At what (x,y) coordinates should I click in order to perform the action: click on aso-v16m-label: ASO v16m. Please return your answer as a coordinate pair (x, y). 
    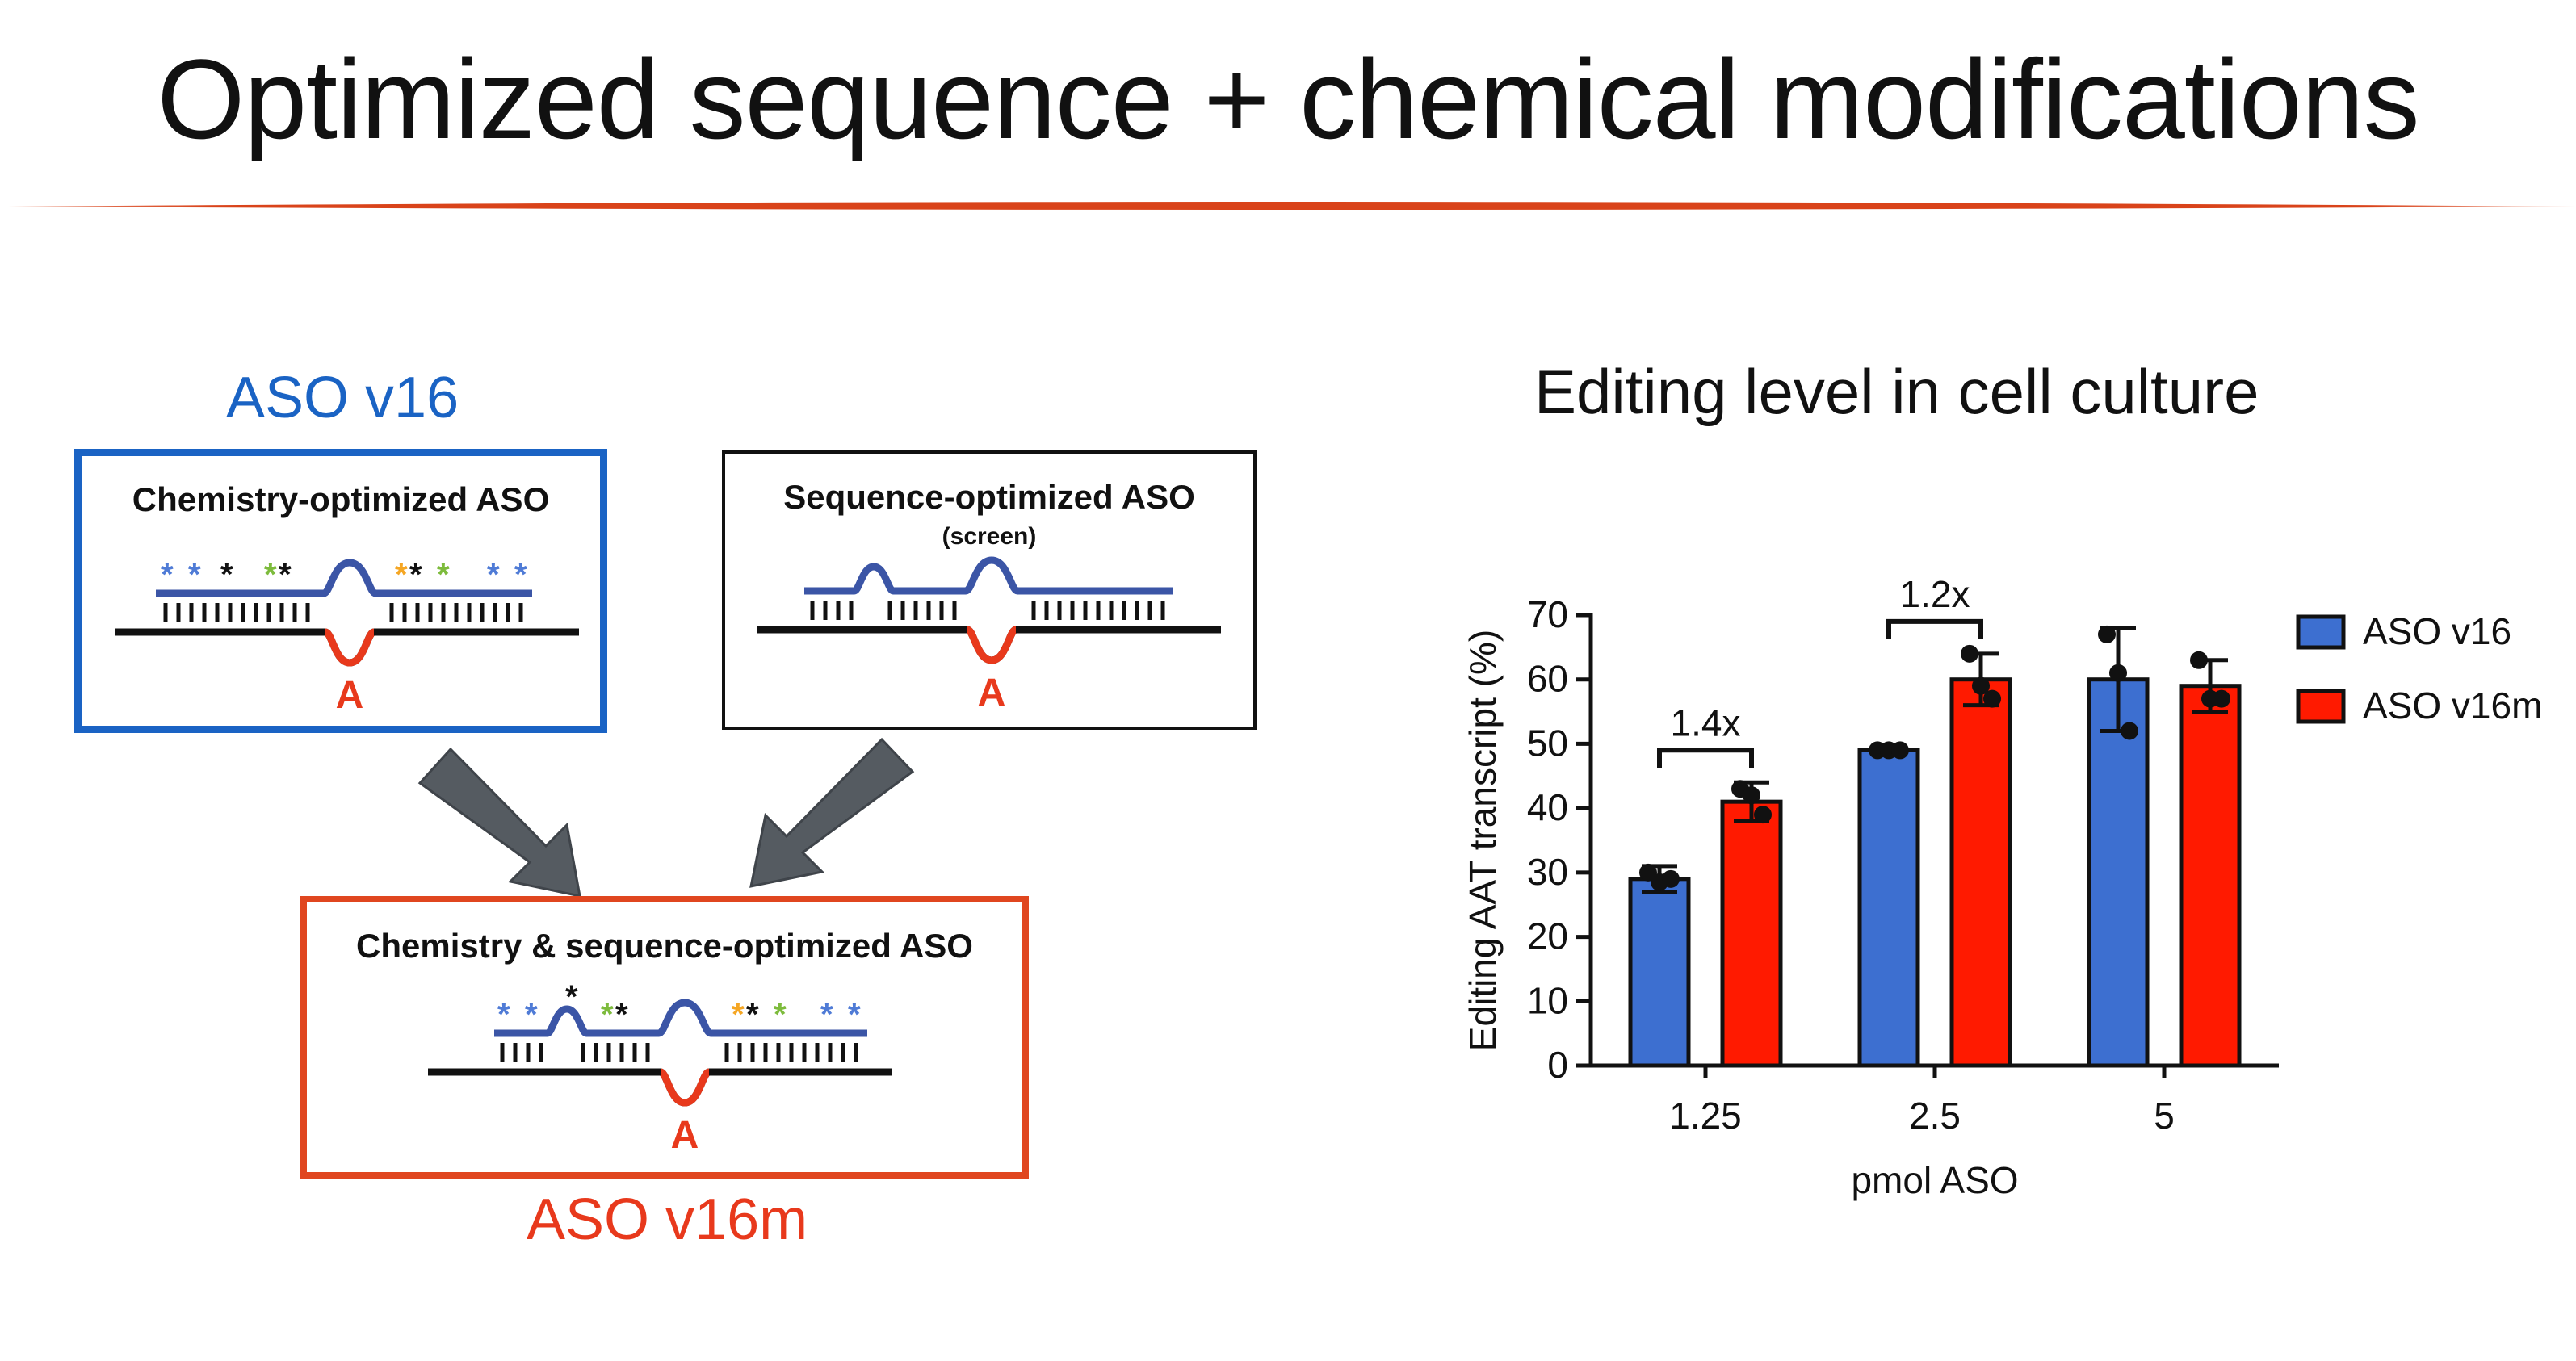
    Looking at the image, I should click on (667, 1219).